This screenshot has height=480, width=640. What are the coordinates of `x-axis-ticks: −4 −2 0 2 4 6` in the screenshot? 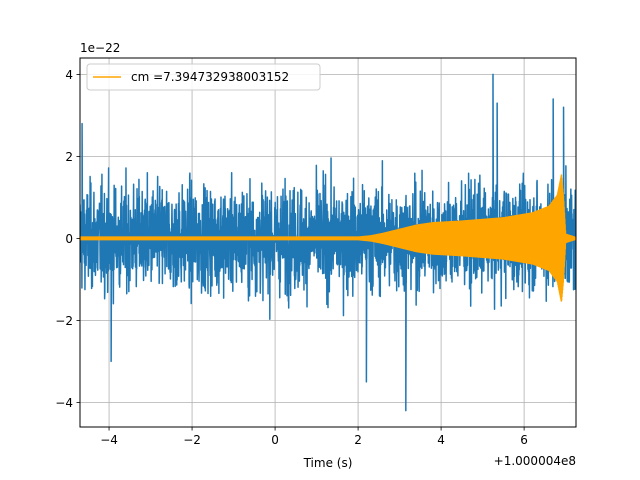 It's located at (314, 437).